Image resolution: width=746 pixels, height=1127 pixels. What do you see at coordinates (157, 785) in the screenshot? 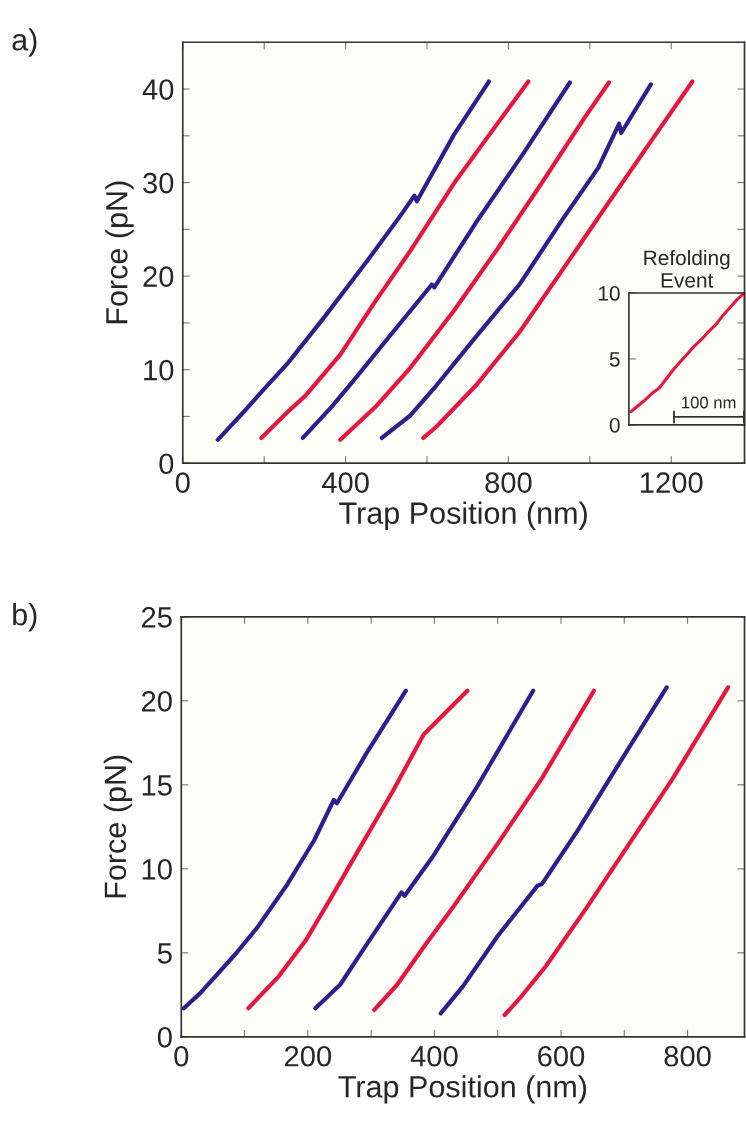
I see `y-tick-label: 15` at bounding box center [157, 785].